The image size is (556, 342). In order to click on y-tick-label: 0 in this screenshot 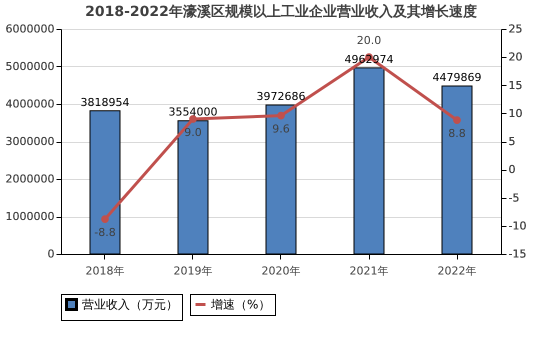, I will do `click(51, 254)`.